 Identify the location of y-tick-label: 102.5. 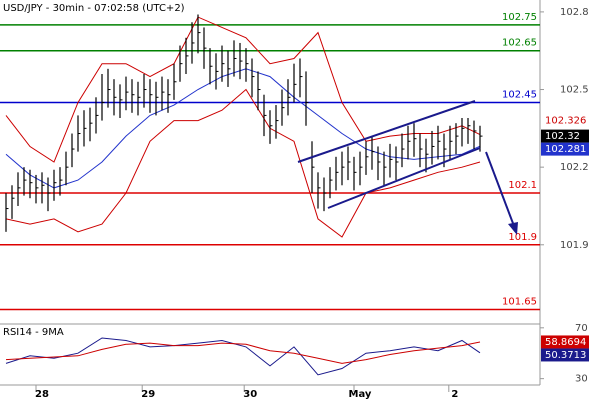
(574, 90).